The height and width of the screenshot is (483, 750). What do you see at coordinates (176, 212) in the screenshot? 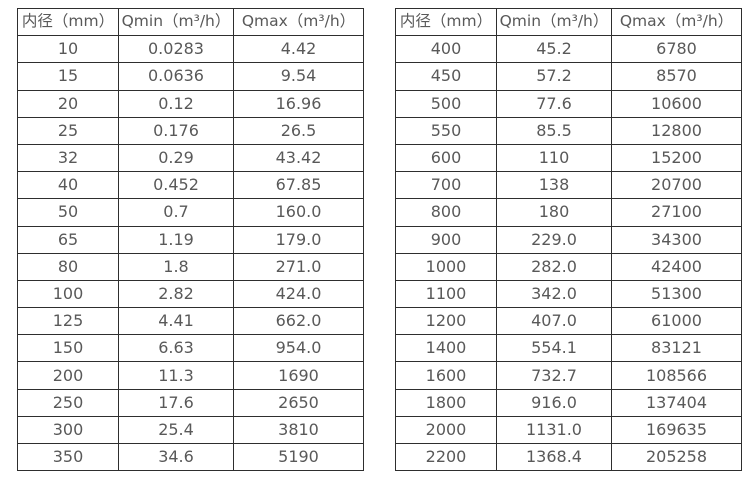
I see `table-cell: 0.7` at bounding box center [176, 212].